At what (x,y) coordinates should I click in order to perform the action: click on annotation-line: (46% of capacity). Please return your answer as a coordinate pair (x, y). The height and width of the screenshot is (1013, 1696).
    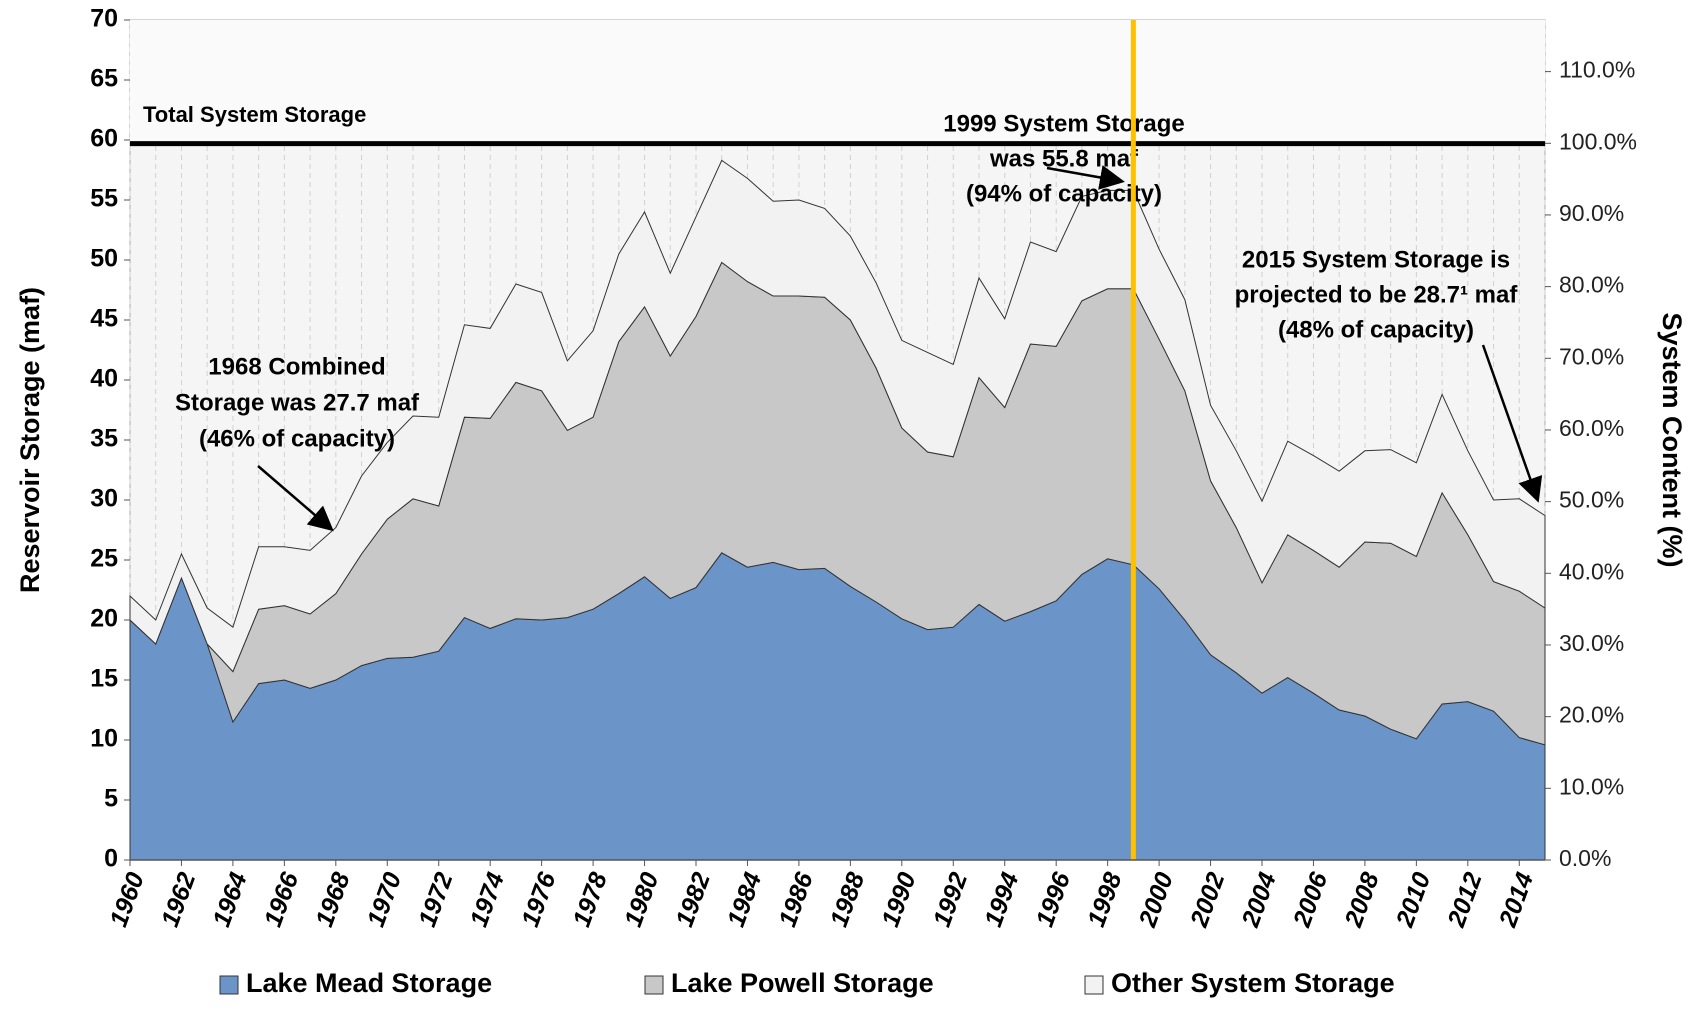
    Looking at the image, I should click on (297, 438).